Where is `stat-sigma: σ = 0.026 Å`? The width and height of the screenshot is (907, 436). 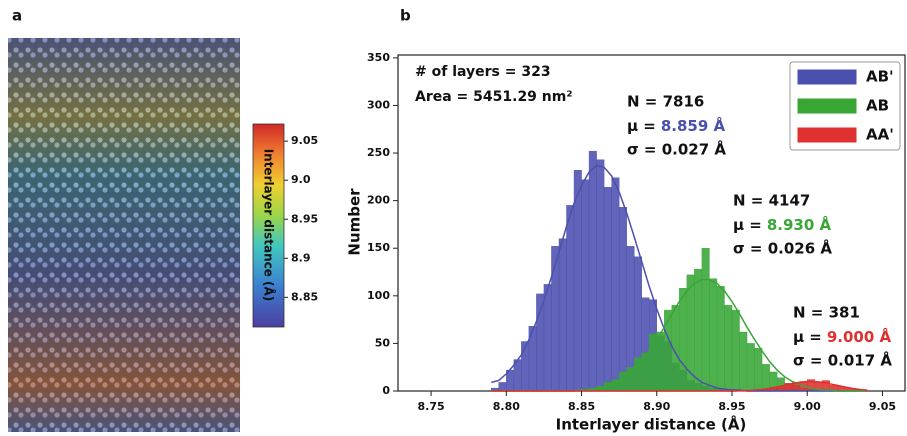
stat-sigma: σ = 0.026 Å is located at coordinates (782, 248).